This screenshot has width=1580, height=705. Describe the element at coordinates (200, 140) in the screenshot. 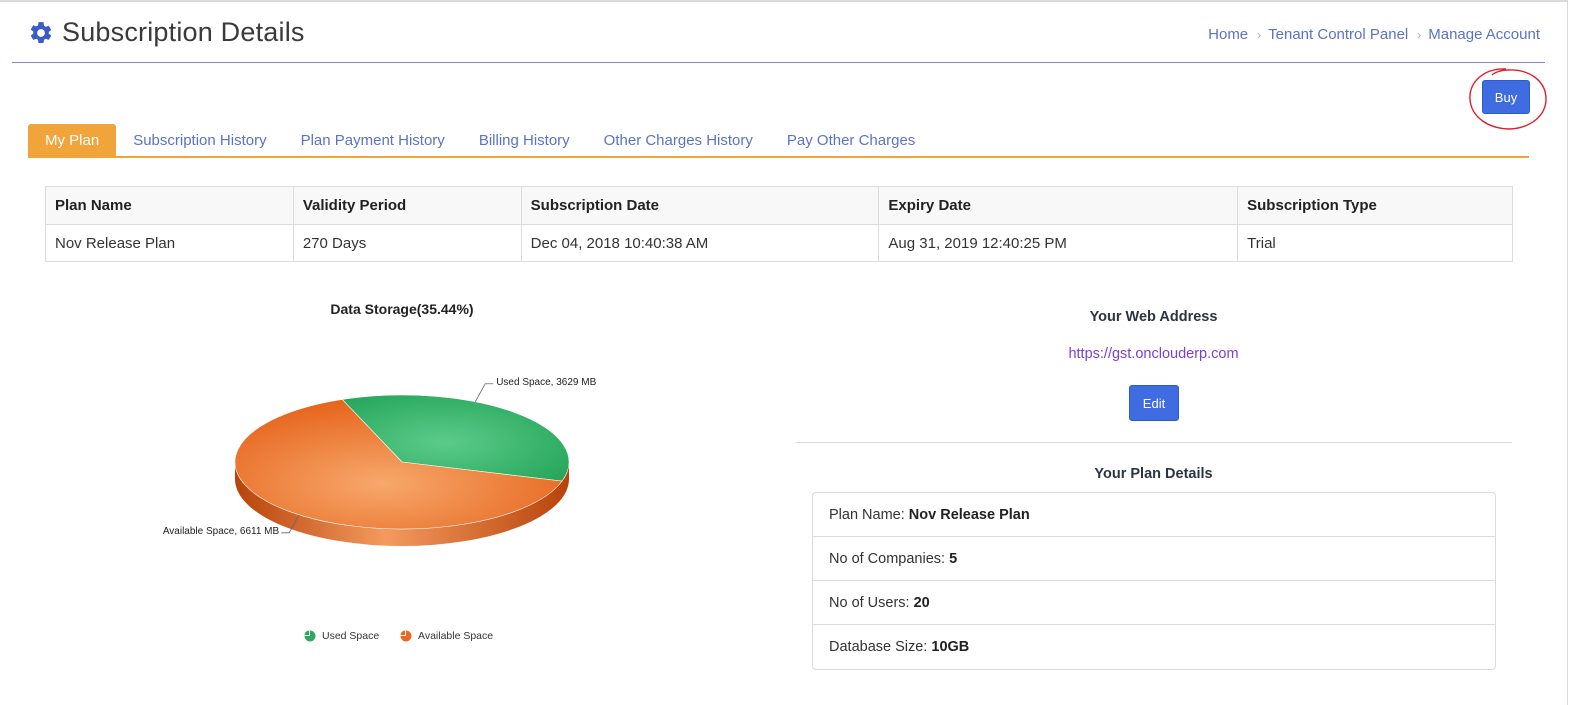

I see `tab-subscription-history: Subscription History` at that location.